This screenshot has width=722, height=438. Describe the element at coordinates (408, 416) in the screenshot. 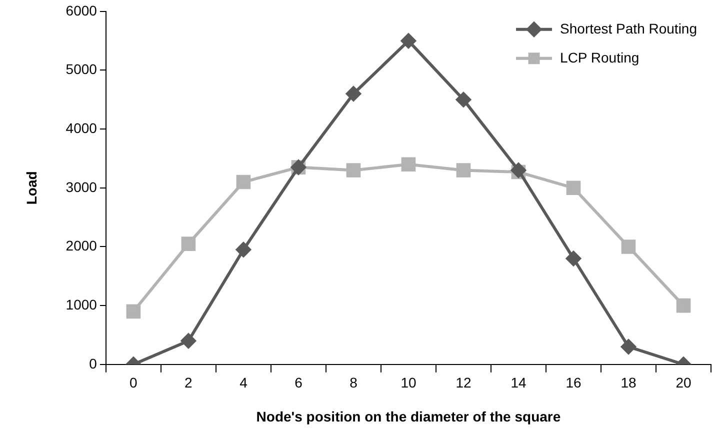

I see `x-axis-title: Node's position on the diameter of the square` at that location.